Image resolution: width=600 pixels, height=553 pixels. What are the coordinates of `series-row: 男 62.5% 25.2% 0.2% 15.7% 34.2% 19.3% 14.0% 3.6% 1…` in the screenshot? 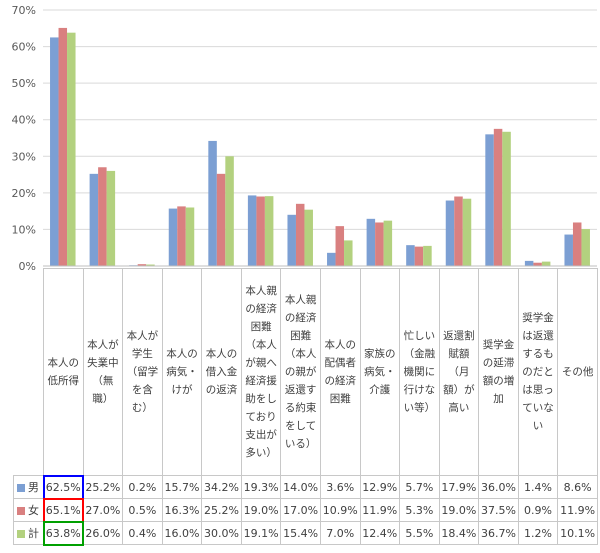 It's located at (305, 487).